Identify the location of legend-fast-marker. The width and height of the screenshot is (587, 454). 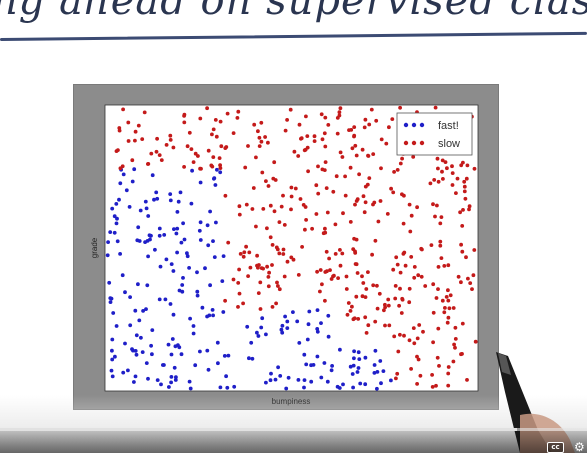
(414, 125).